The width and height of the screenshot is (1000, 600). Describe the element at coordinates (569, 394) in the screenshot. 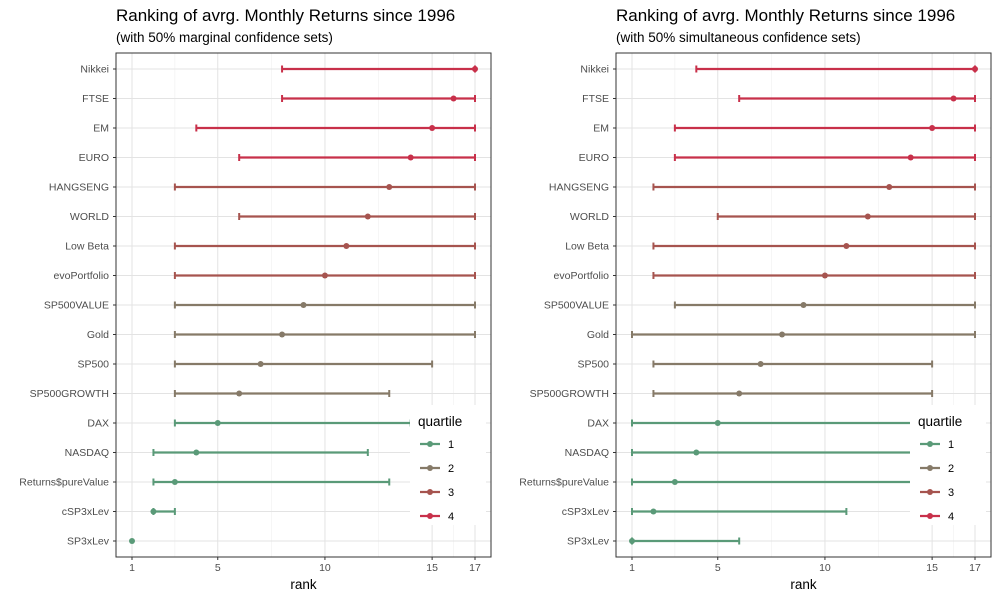

I see `y-tick-label: SP500GROWTH` at that location.